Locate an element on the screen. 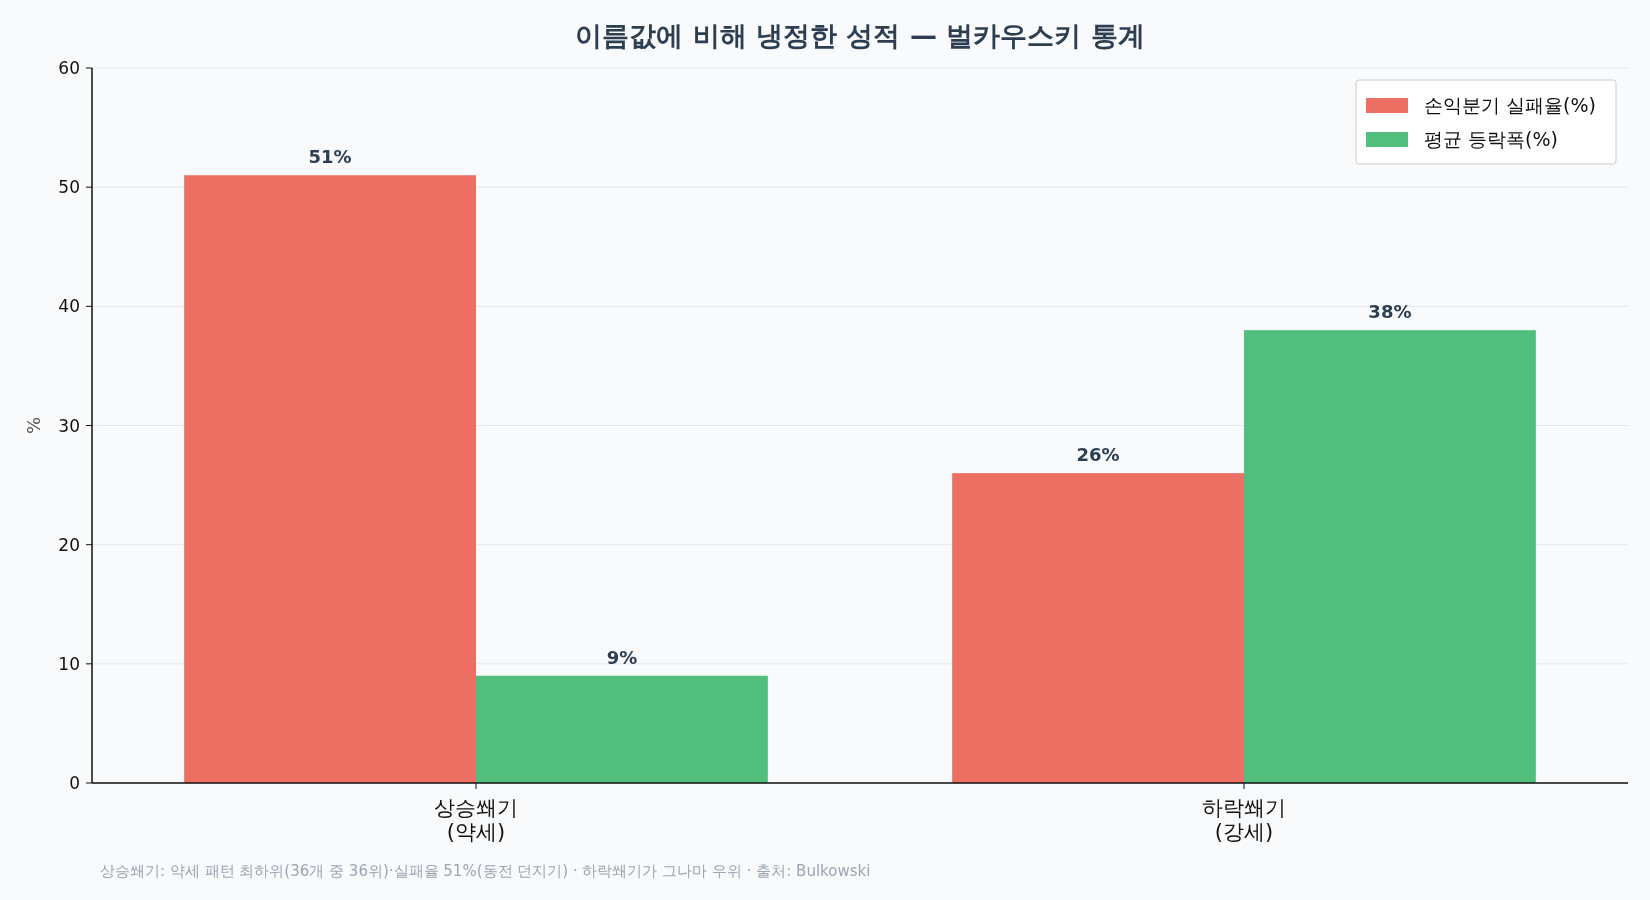 The width and height of the screenshot is (1650, 900). data-label: 26% is located at coordinates (1098, 455).